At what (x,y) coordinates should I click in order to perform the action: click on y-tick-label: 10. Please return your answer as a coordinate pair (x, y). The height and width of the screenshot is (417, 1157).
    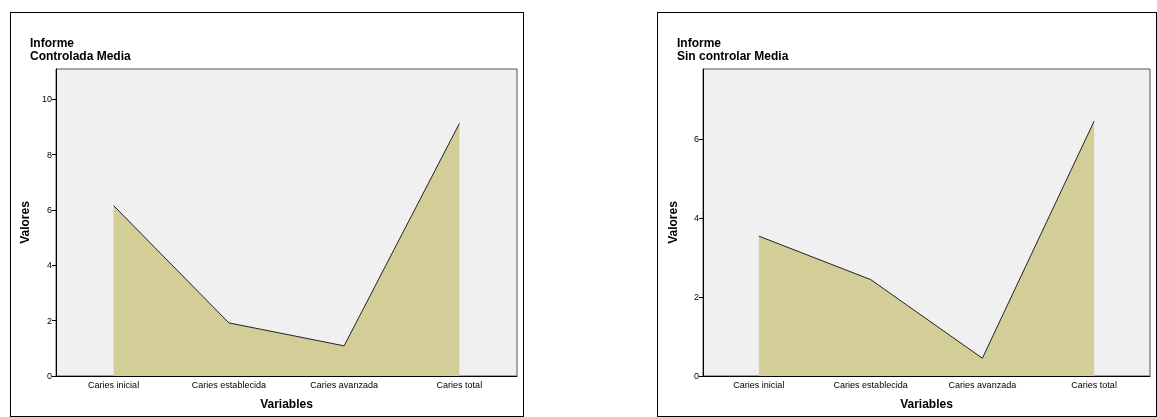
    Looking at the image, I should click on (46, 99).